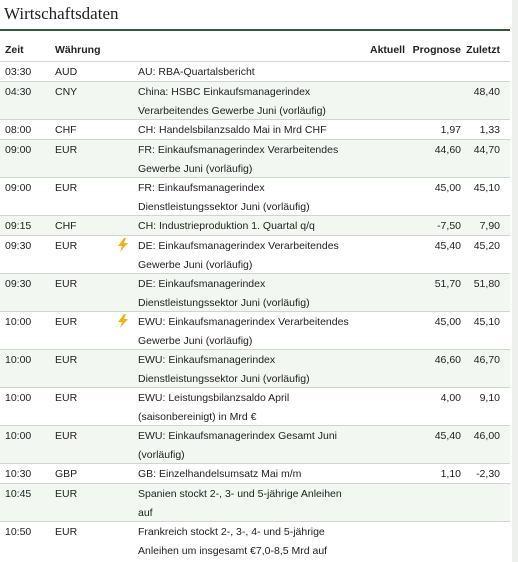 The image size is (518, 562). What do you see at coordinates (224, 92) in the screenshot?
I see `row-event-line1: China: HSBC Einkaufsmanagerindex` at bounding box center [224, 92].